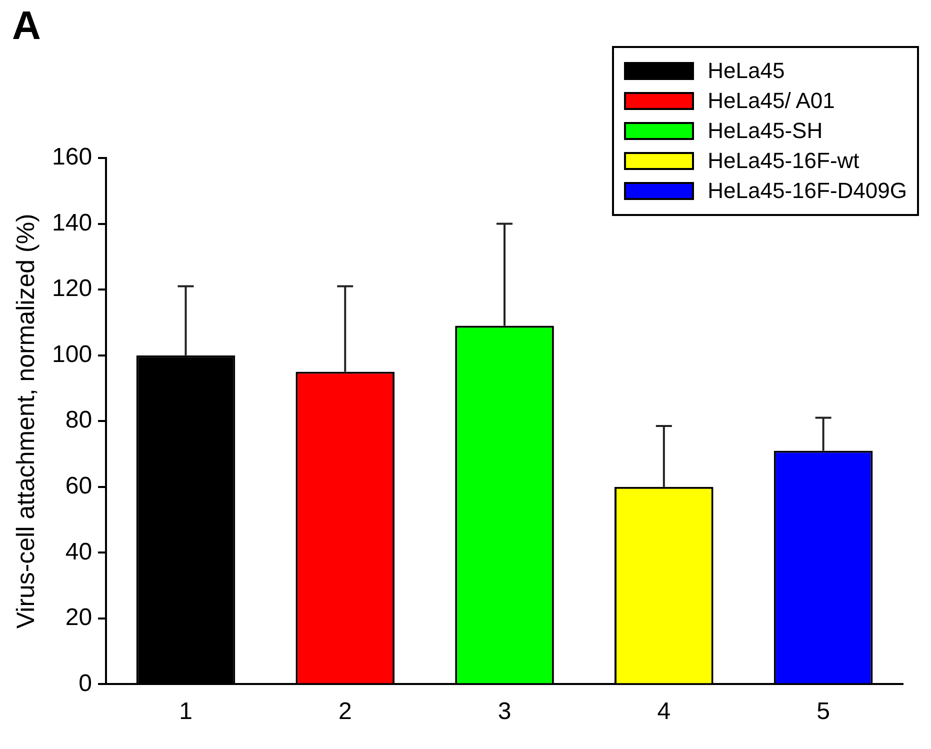 The width and height of the screenshot is (931, 749). I want to click on y-tick-label: 80, so click(78, 420).